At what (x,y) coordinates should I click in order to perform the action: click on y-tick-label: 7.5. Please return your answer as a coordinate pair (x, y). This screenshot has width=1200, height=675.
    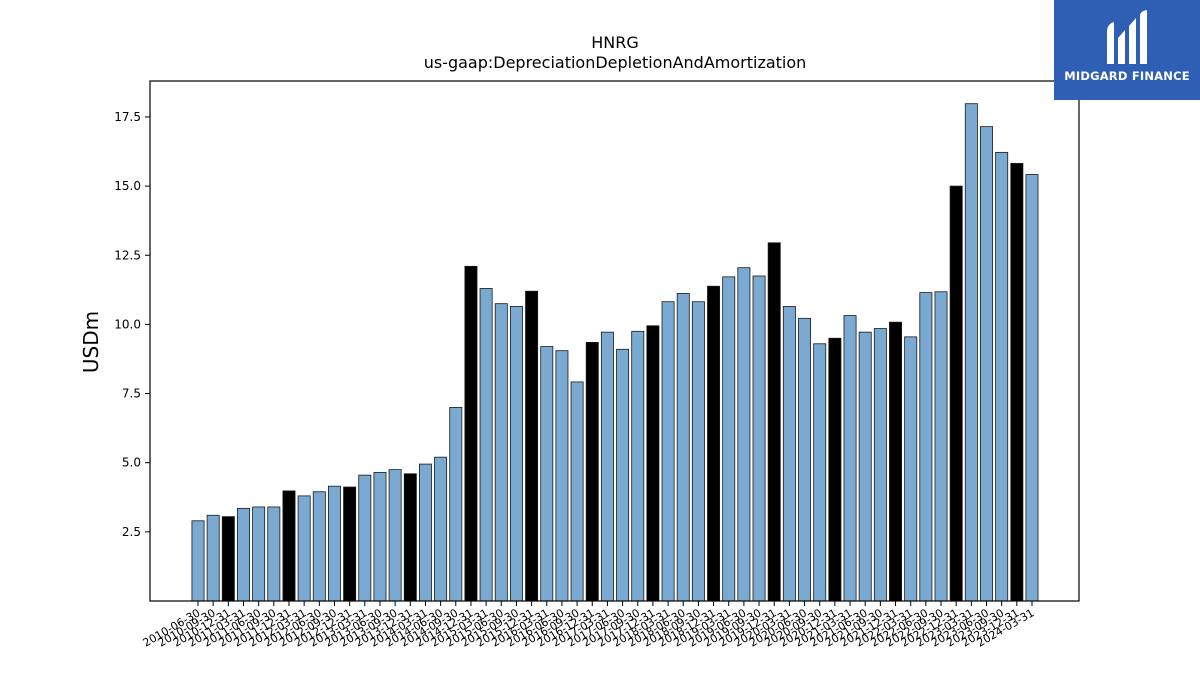
    Looking at the image, I should click on (131, 394).